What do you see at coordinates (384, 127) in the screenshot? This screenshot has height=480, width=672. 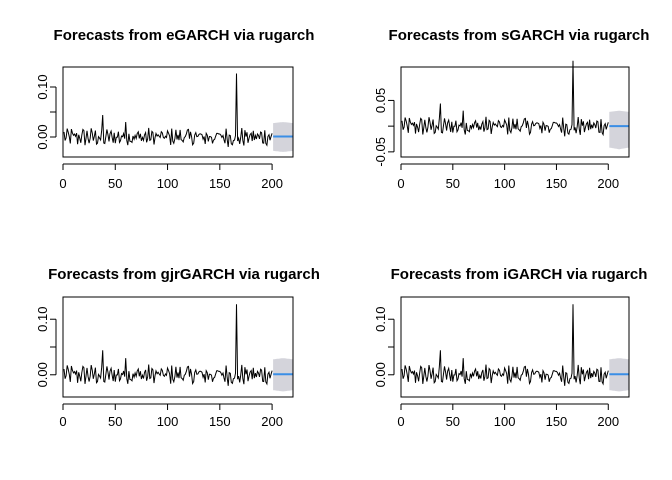 I see `y-axis: -0.05 0.05` at bounding box center [384, 127].